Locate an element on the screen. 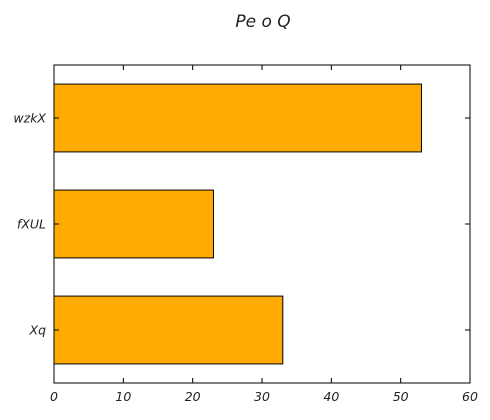 The width and height of the screenshot is (490, 420). bar-wzkX is located at coordinates (237, 118).